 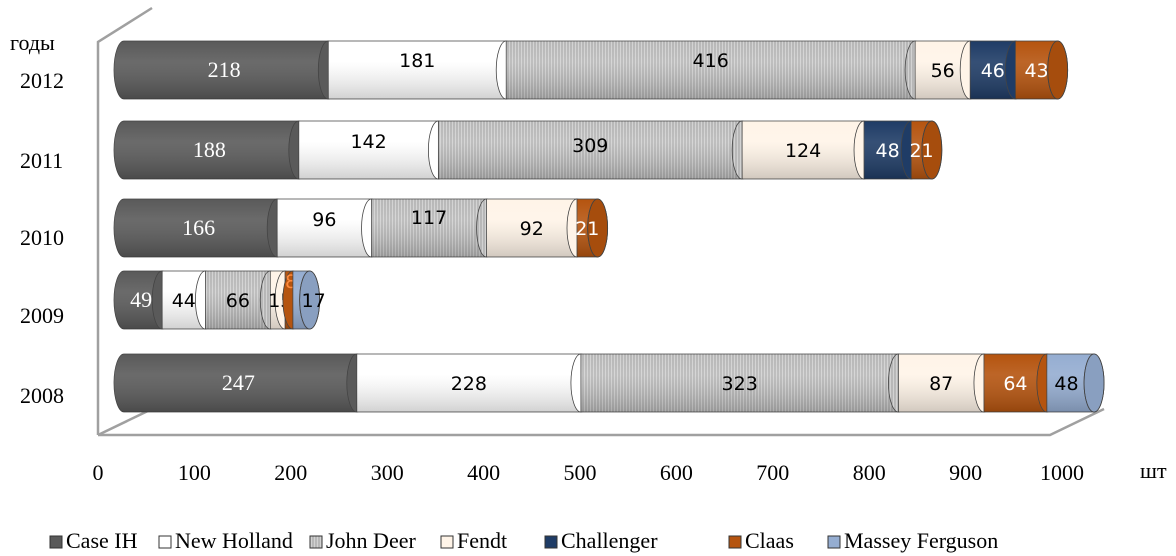 I want to click on legend-label: Fendt, so click(x=482, y=540).